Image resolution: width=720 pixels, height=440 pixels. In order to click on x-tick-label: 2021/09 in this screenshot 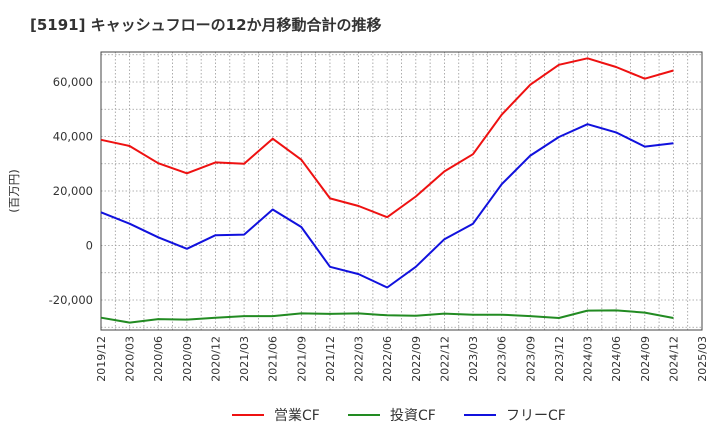, I will do `click(301, 359)`.